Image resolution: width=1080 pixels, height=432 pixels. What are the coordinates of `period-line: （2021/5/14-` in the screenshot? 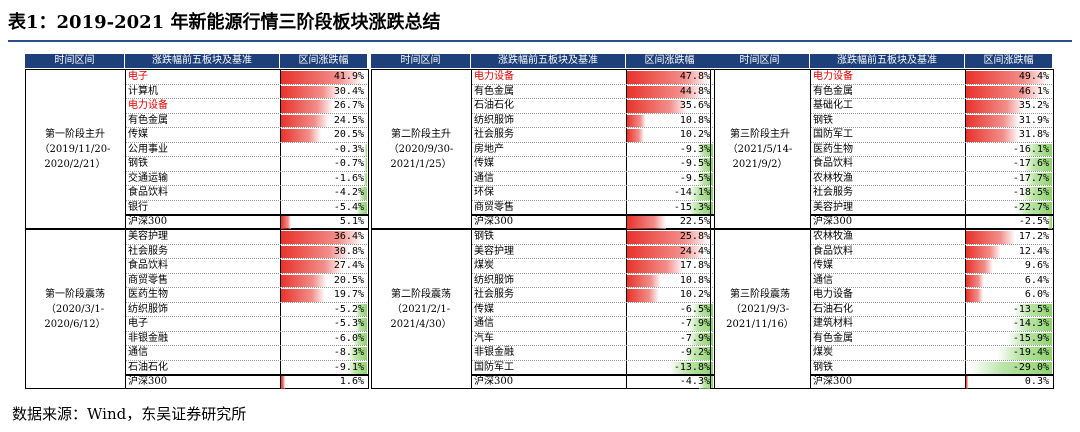 It's located at (760, 149).